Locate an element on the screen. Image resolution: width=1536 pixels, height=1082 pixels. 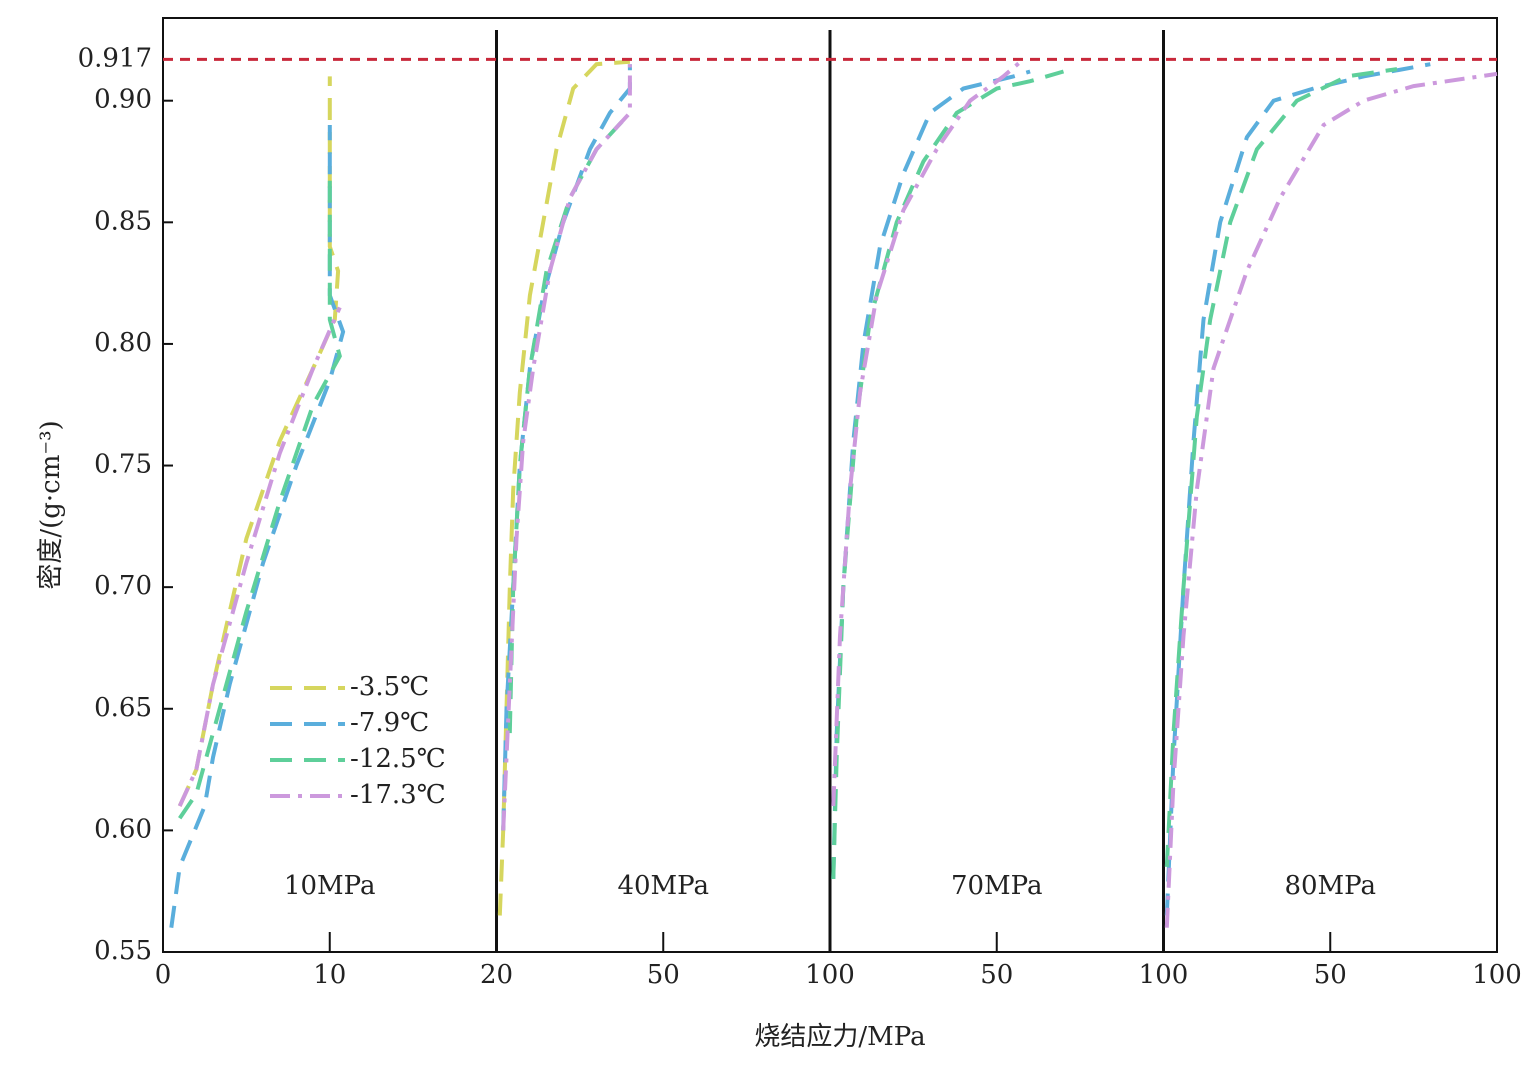
legend-label: -12.5℃ is located at coordinates (398, 759).